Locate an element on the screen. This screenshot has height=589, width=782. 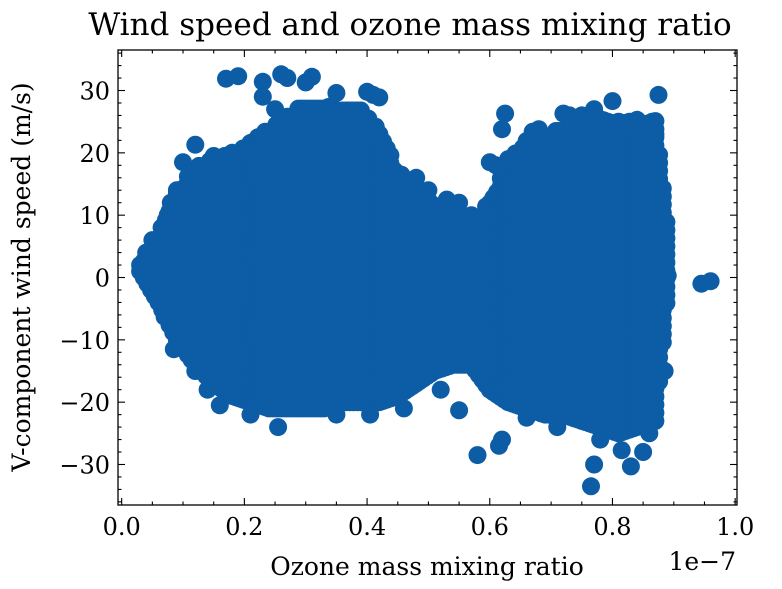
x-tick-label: 0.8 is located at coordinates (612, 527).